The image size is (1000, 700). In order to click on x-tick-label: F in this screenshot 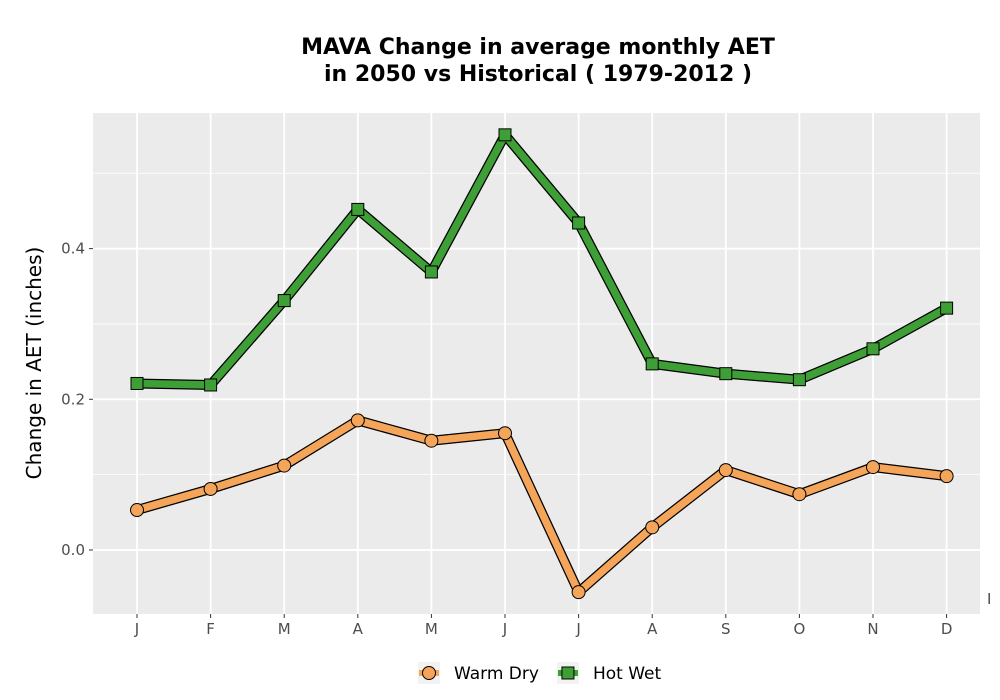, I will do `click(210, 629)`.